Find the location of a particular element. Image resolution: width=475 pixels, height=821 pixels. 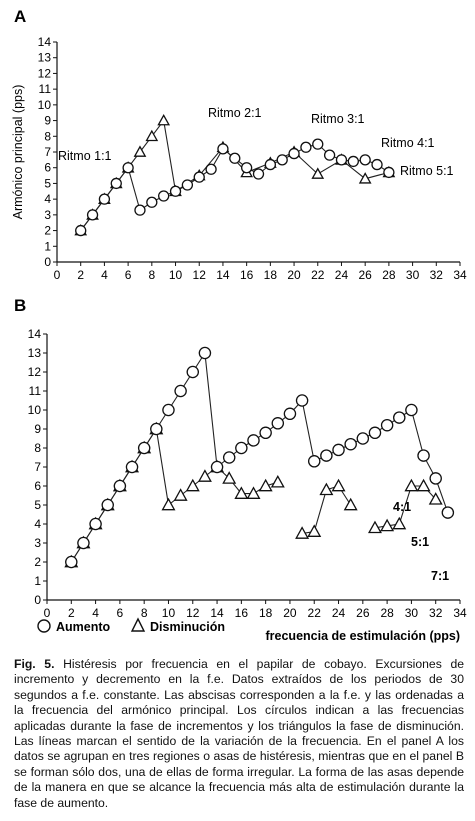

chart-annotation: 4:1 is located at coordinates (402, 507).